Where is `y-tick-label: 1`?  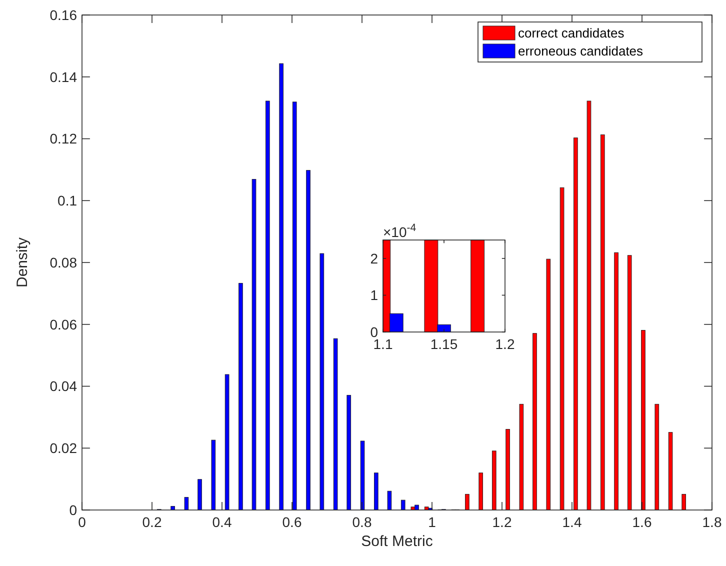 y-tick-label: 1 is located at coordinates (374, 295).